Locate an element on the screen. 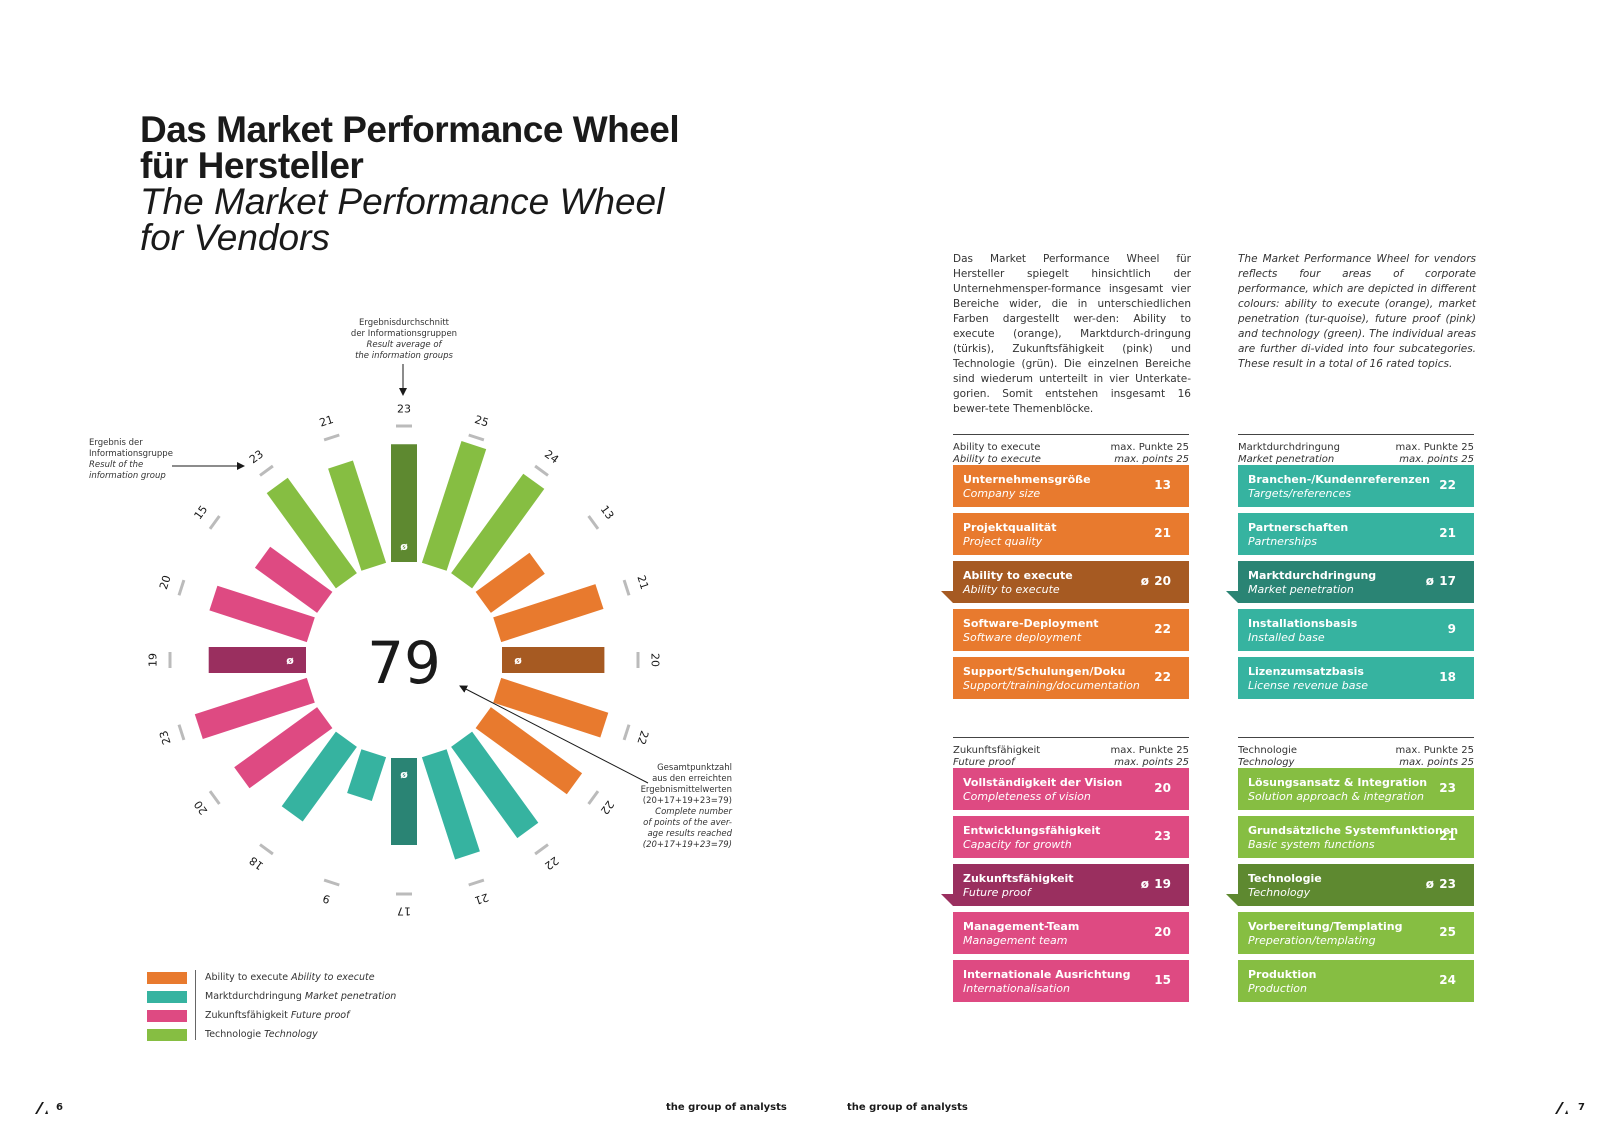 The height and width of the screenshot is (1145, 1610). wheel-value-label: 23 is located at coordinates (404, 409).